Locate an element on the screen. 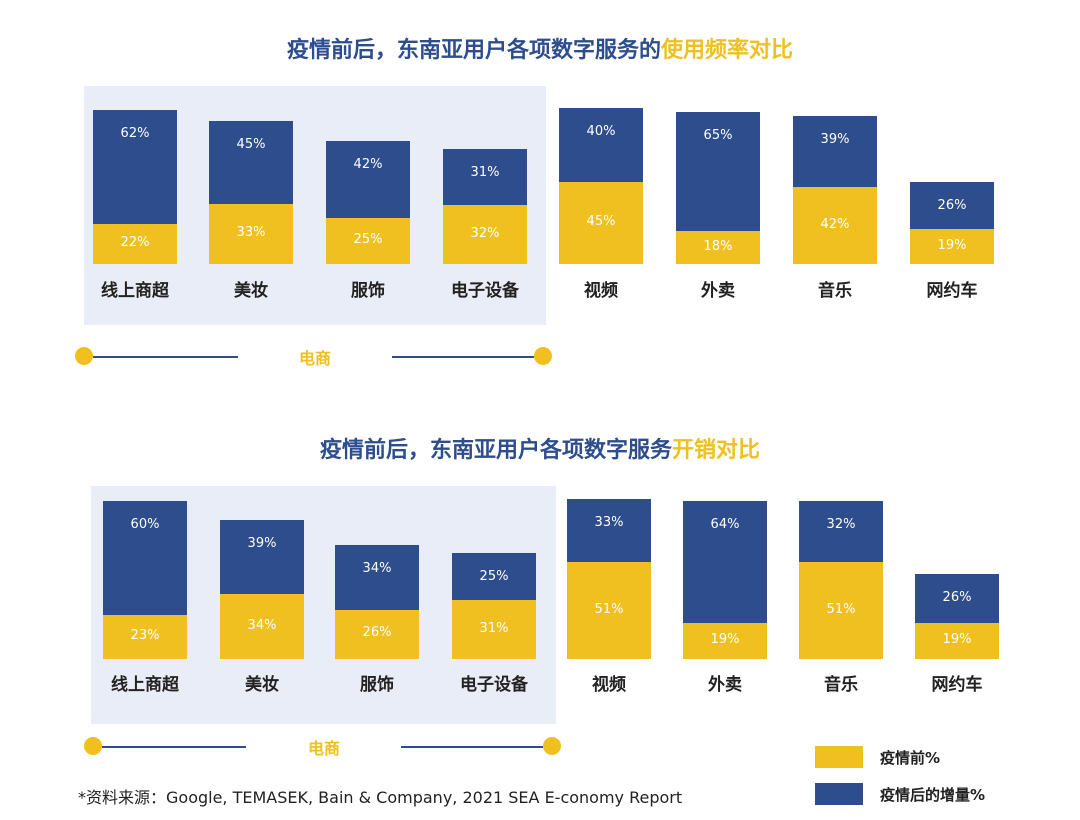  value-label-before: 33% is located at coordinates (251, 232).